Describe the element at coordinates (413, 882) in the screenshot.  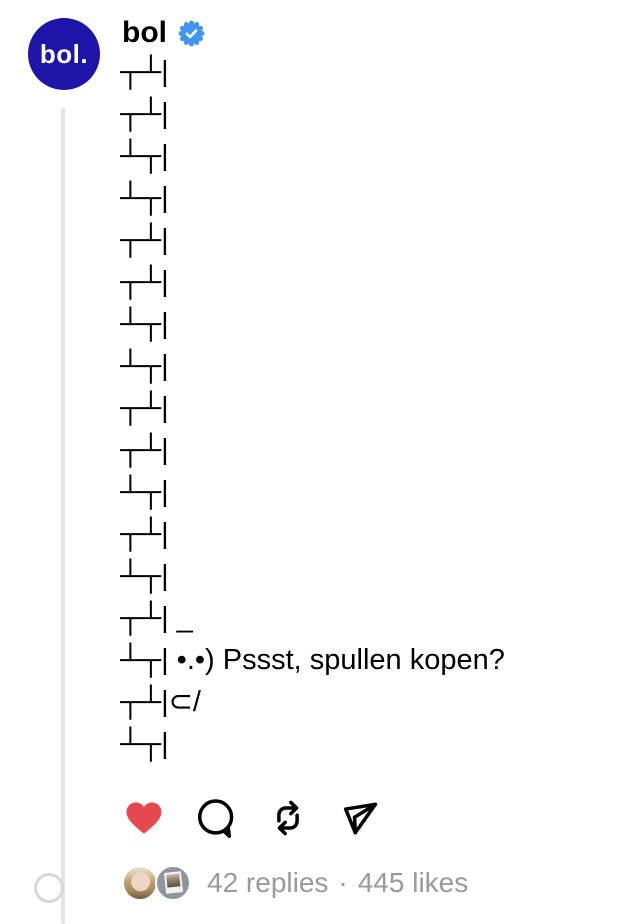
I see `likes-count: 445 likes` at that location.